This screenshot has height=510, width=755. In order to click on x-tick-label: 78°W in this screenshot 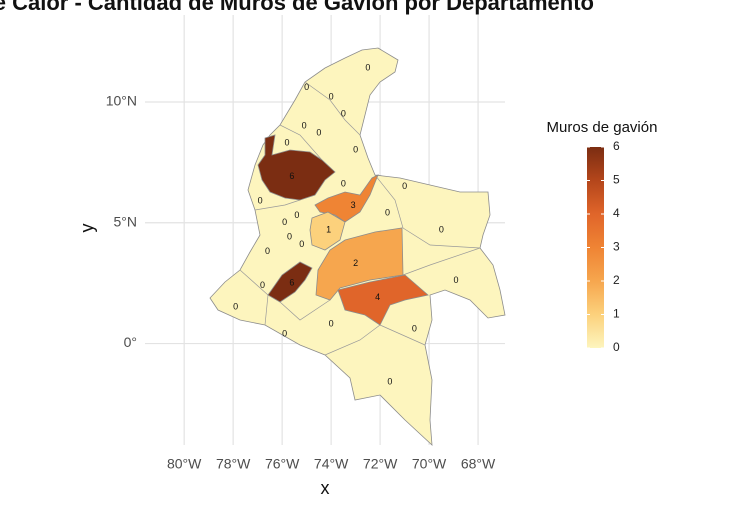, I will do `click(233, 464)`.